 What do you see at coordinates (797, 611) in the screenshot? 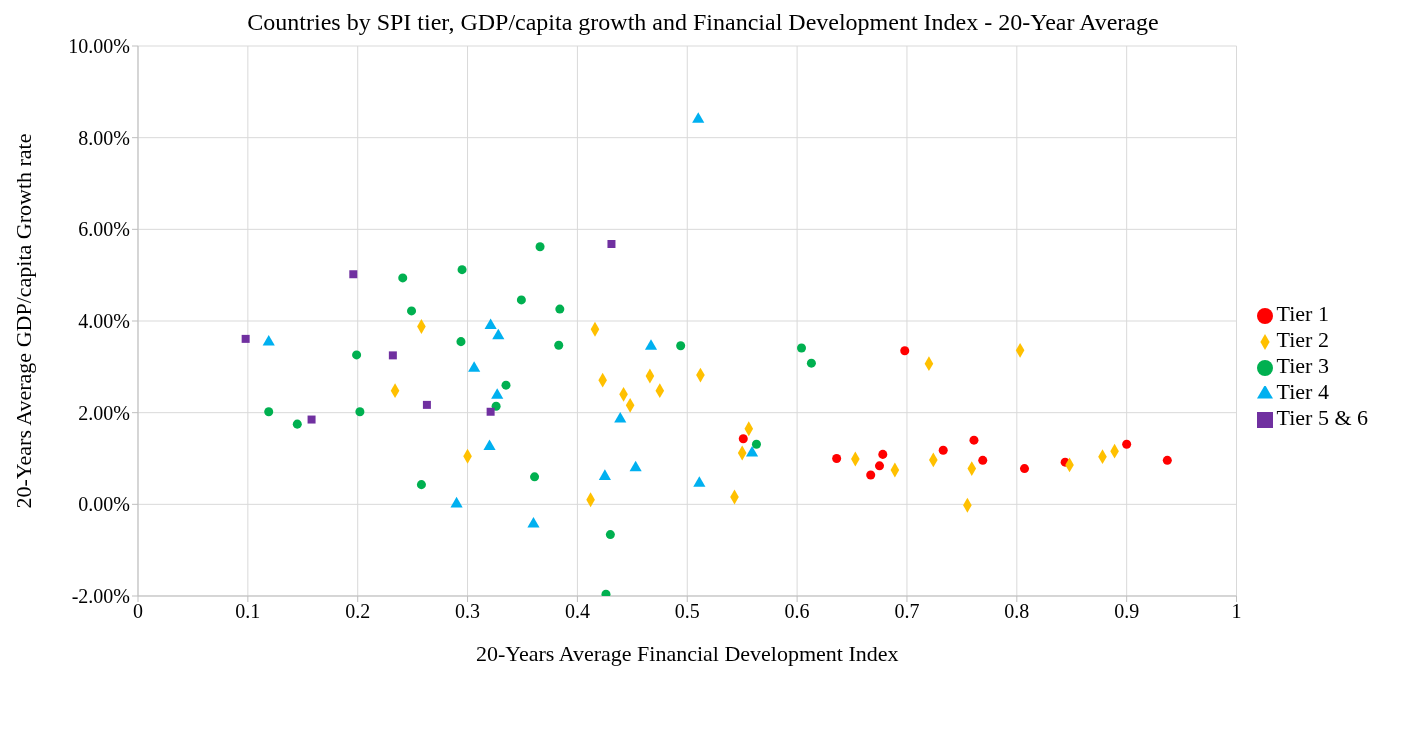
I see `x-tick-label: 0.6` at bounding box center [797, 611].